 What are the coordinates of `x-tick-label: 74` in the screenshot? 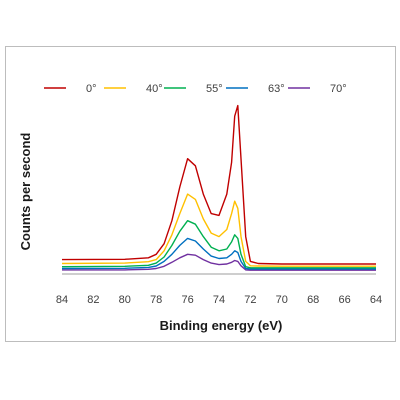 It's located at (219, 300).